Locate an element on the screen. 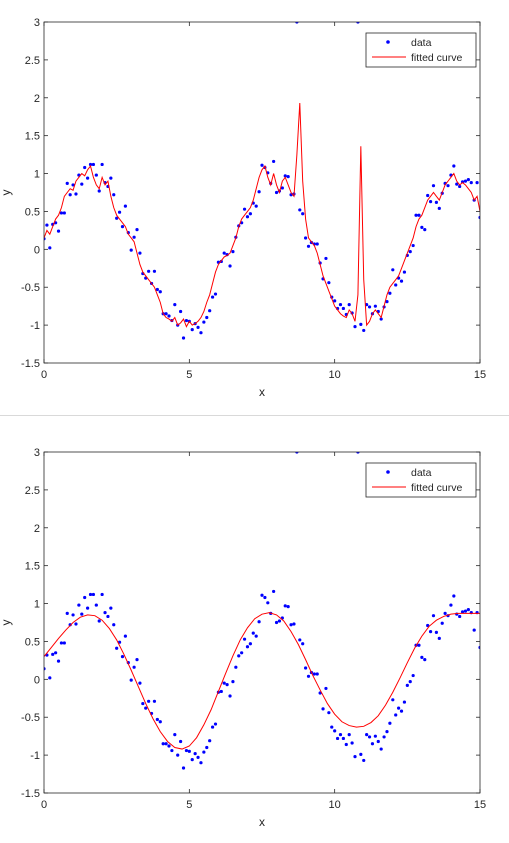 This screenshot has height=843, width=509. chart-1-y-tick-label: 0.5 is located at coordinates (32, 642).